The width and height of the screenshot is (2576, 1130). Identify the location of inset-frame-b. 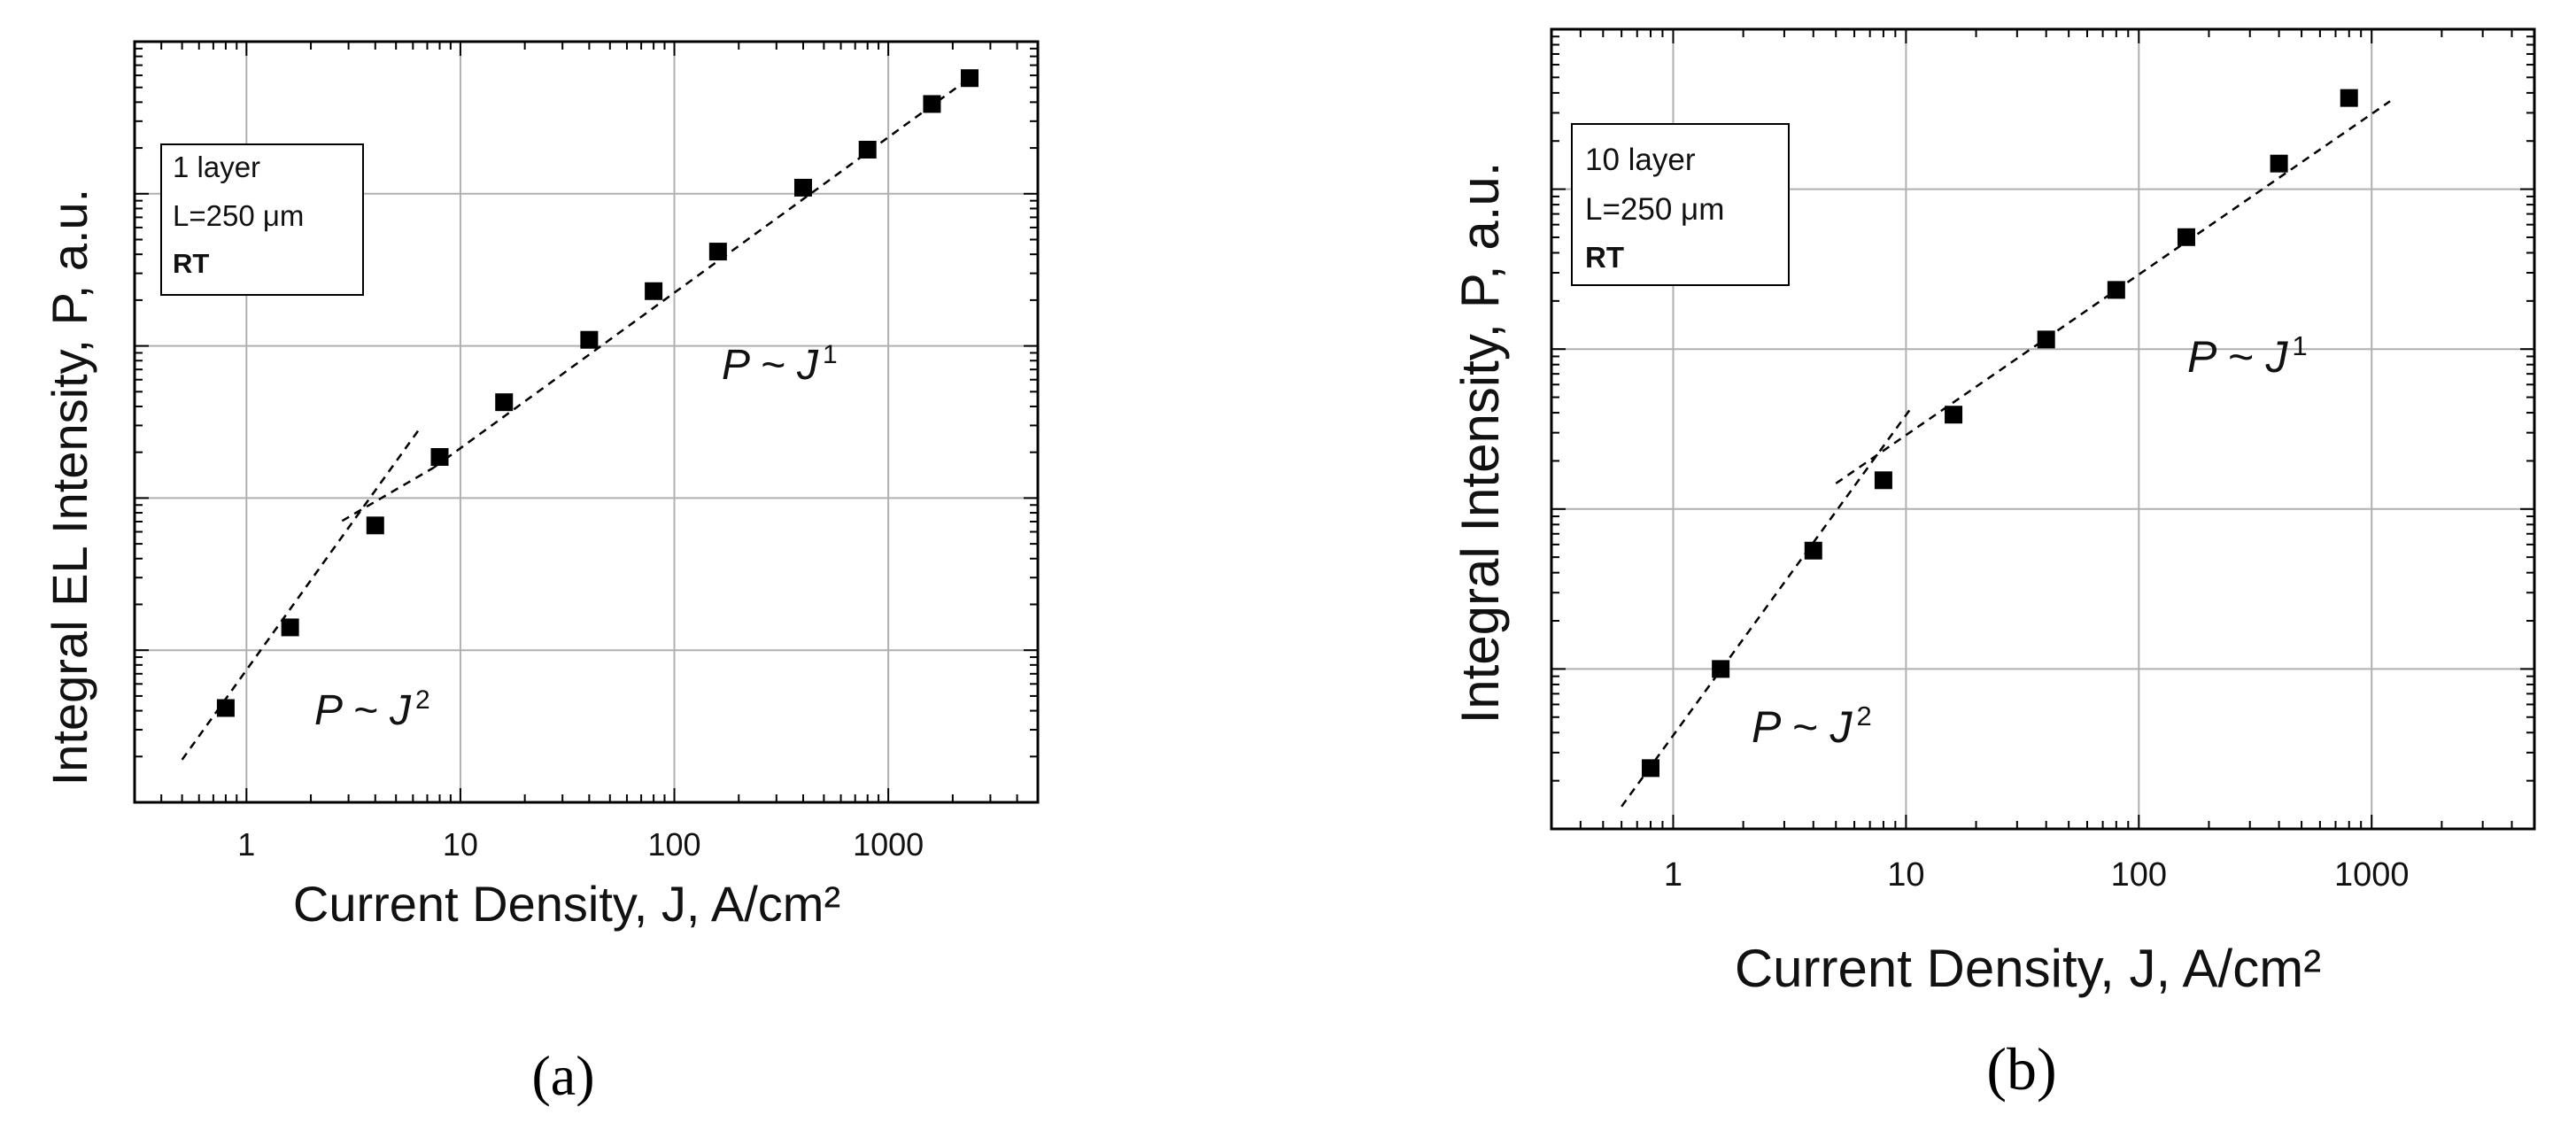
(1680, 204).